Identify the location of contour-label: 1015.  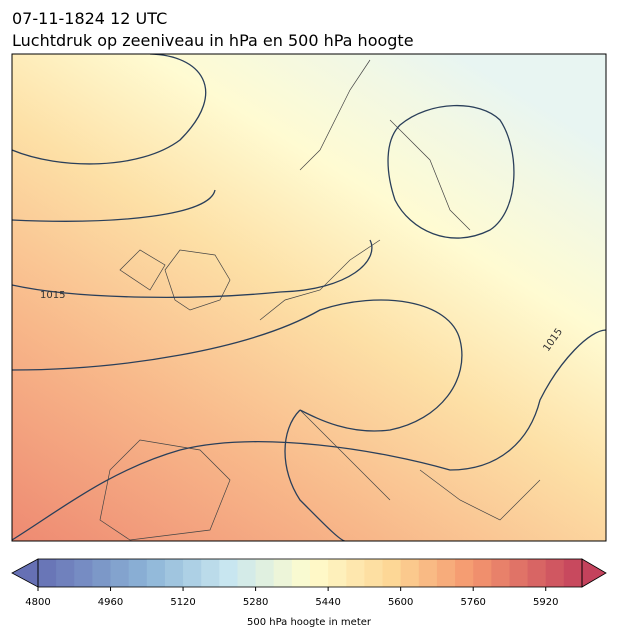
(52, 295).